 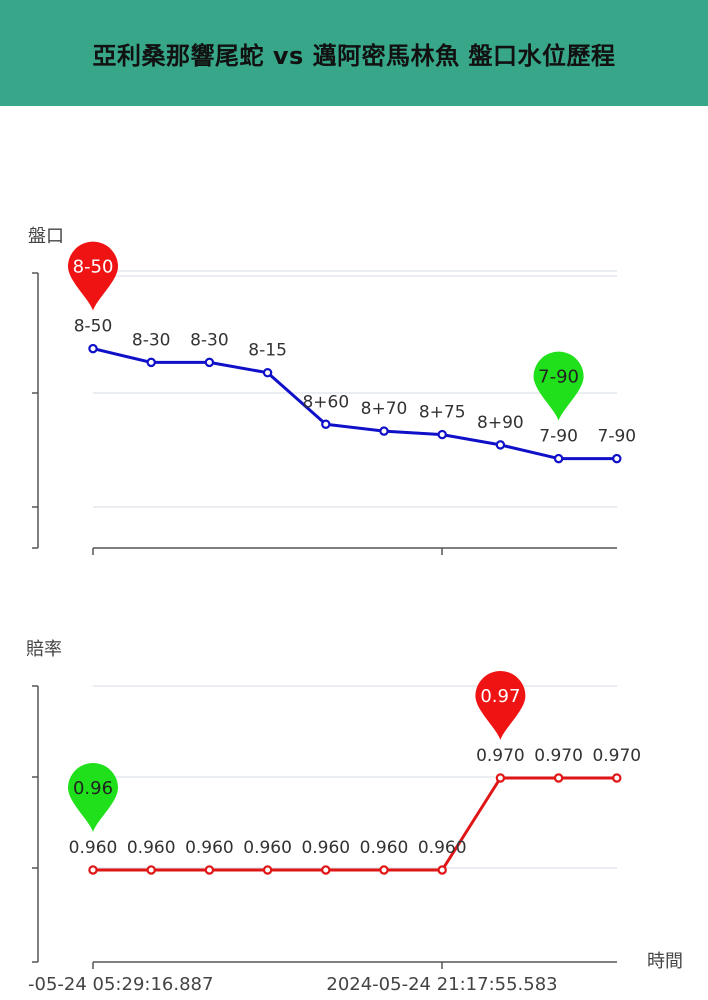 What do you see at coordinates (93, 788) in the screenshot?
I see `odds-min-pin-label: 0.96` at bounding box center [93, 788].